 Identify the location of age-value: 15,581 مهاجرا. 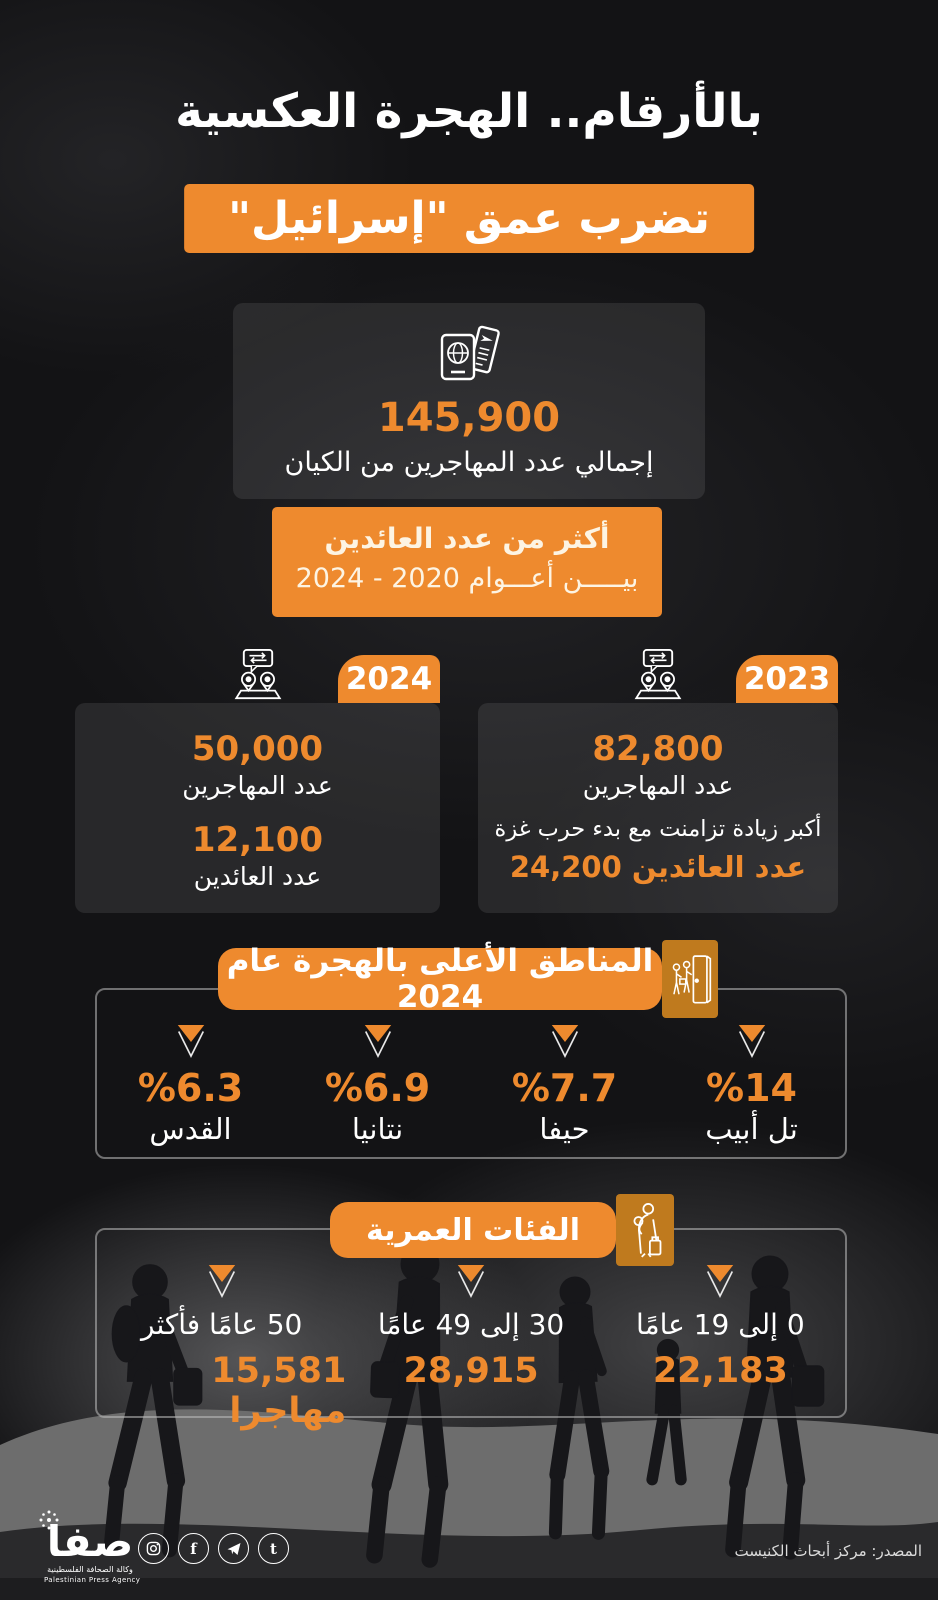
(279, 1391).